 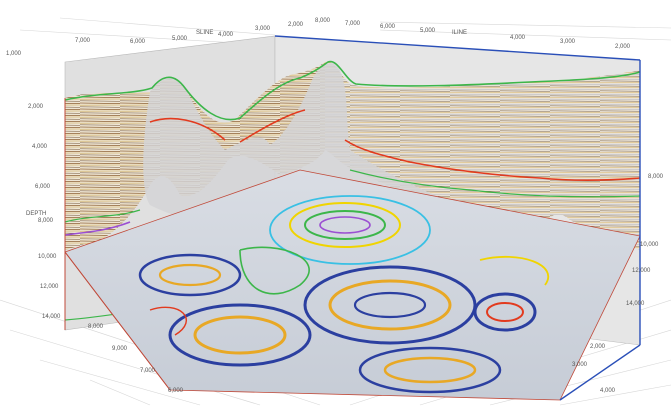 What do you see at coordinates (14, 54) in the screenshot?
I see `top-left-corner-tick: 1,000` at bounding box center [14, 54].